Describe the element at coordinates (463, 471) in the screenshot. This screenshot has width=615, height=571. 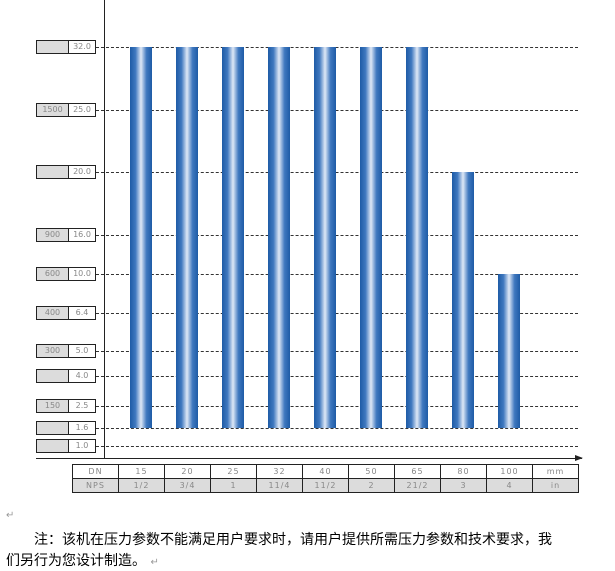
I see `dn-cell: 80` at that location.